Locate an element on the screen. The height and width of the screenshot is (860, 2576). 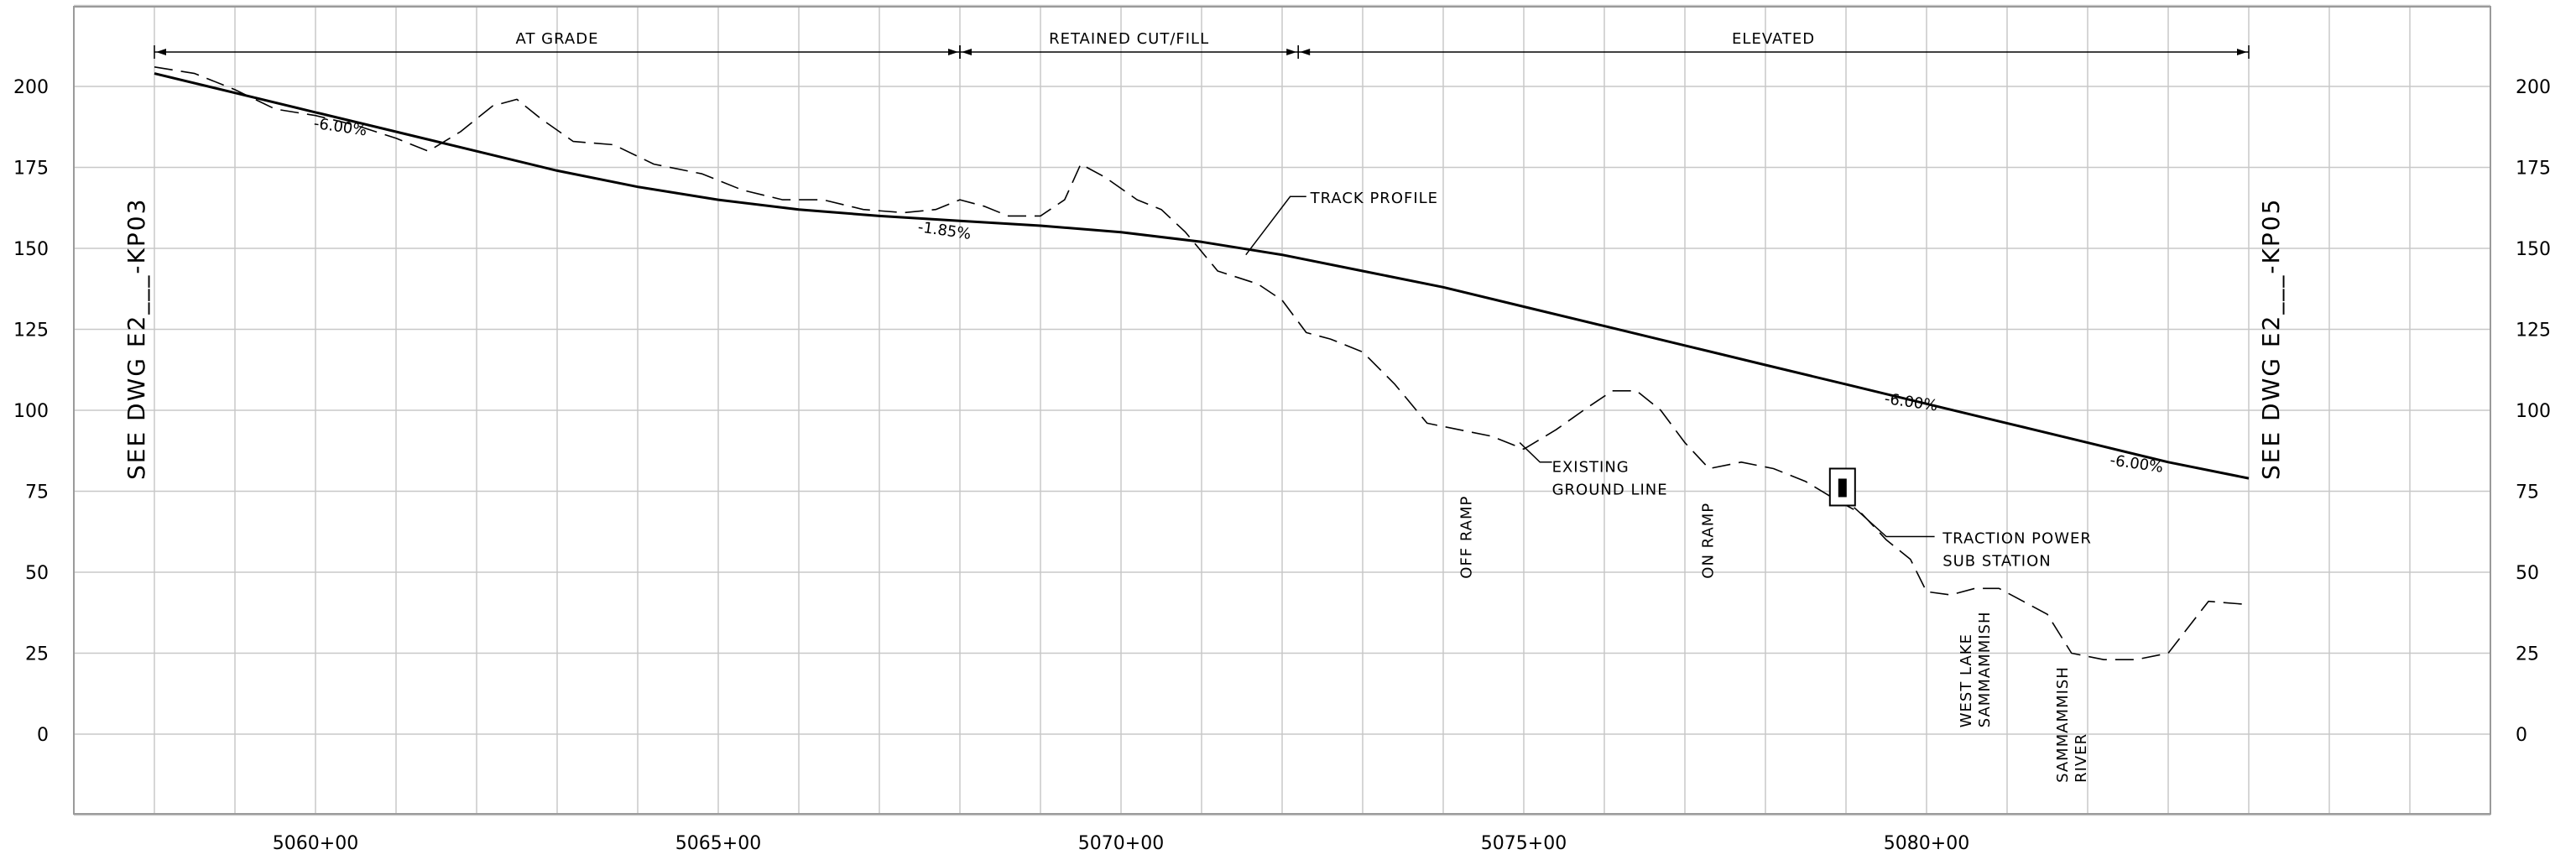
y-tick-label-left: 100 is located at coordinates (31, 411).